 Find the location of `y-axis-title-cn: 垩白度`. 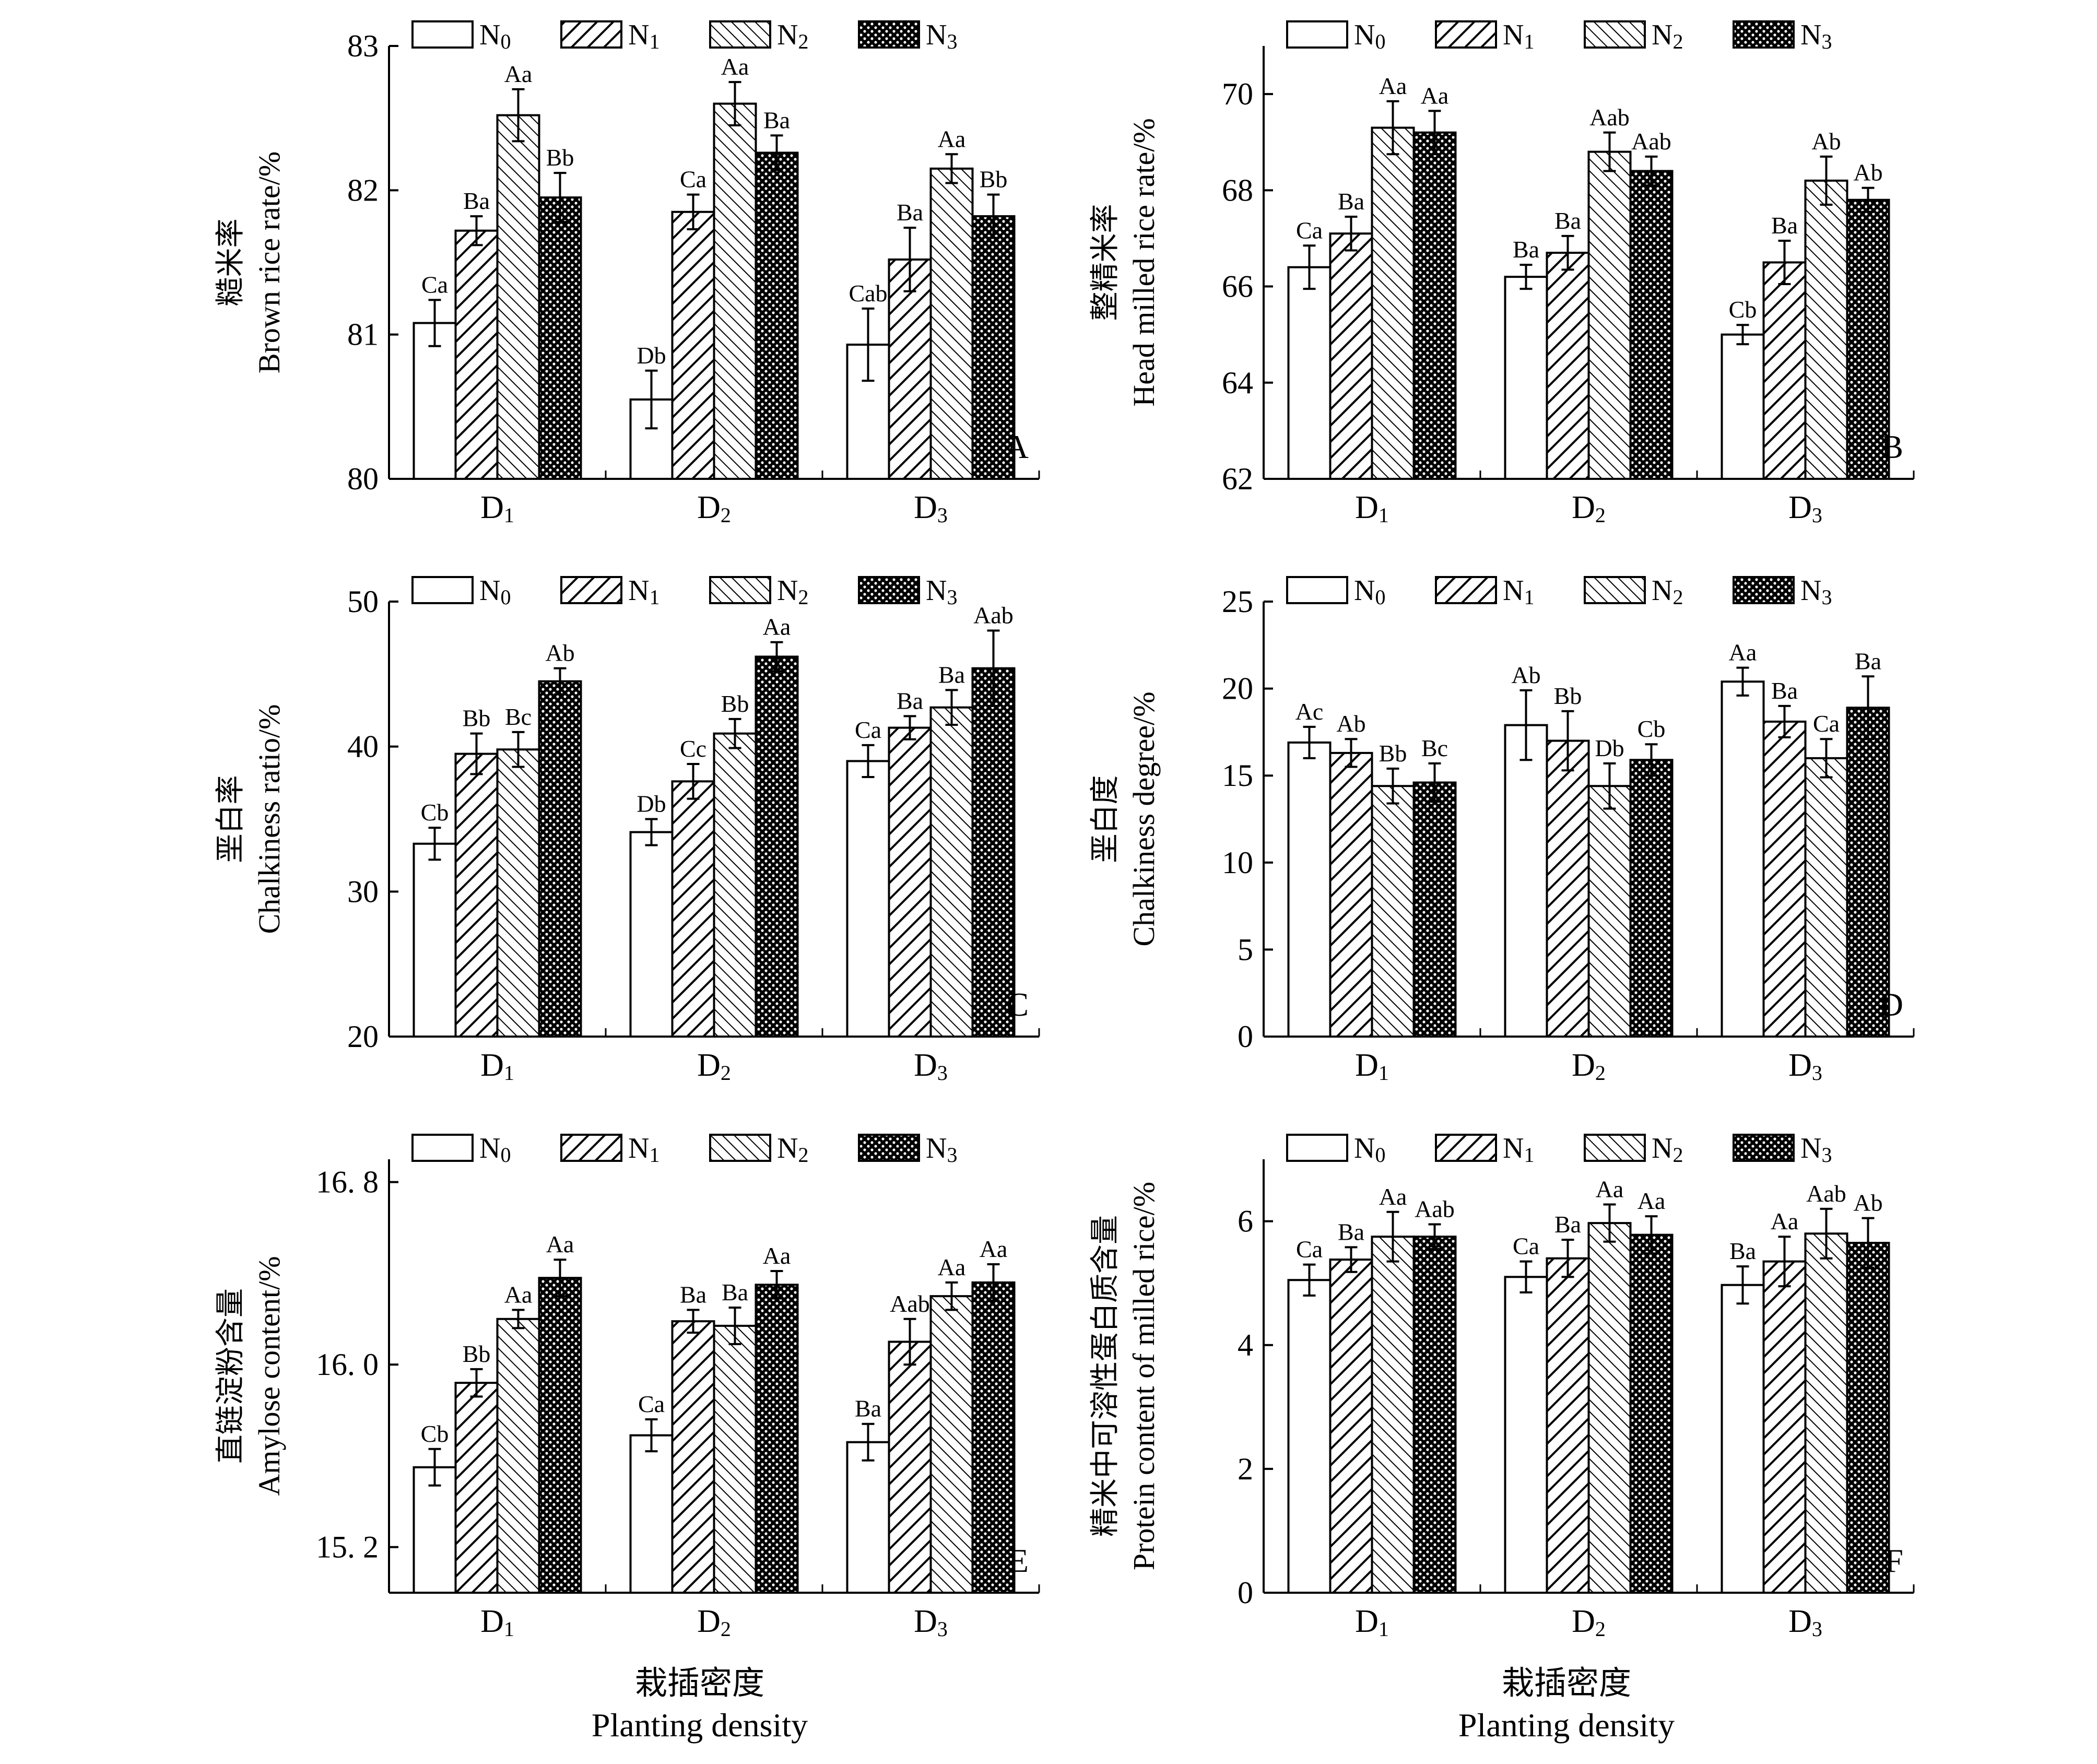

y-axis-title-cn: 垩白度 is located at coordinates (1105, 819).